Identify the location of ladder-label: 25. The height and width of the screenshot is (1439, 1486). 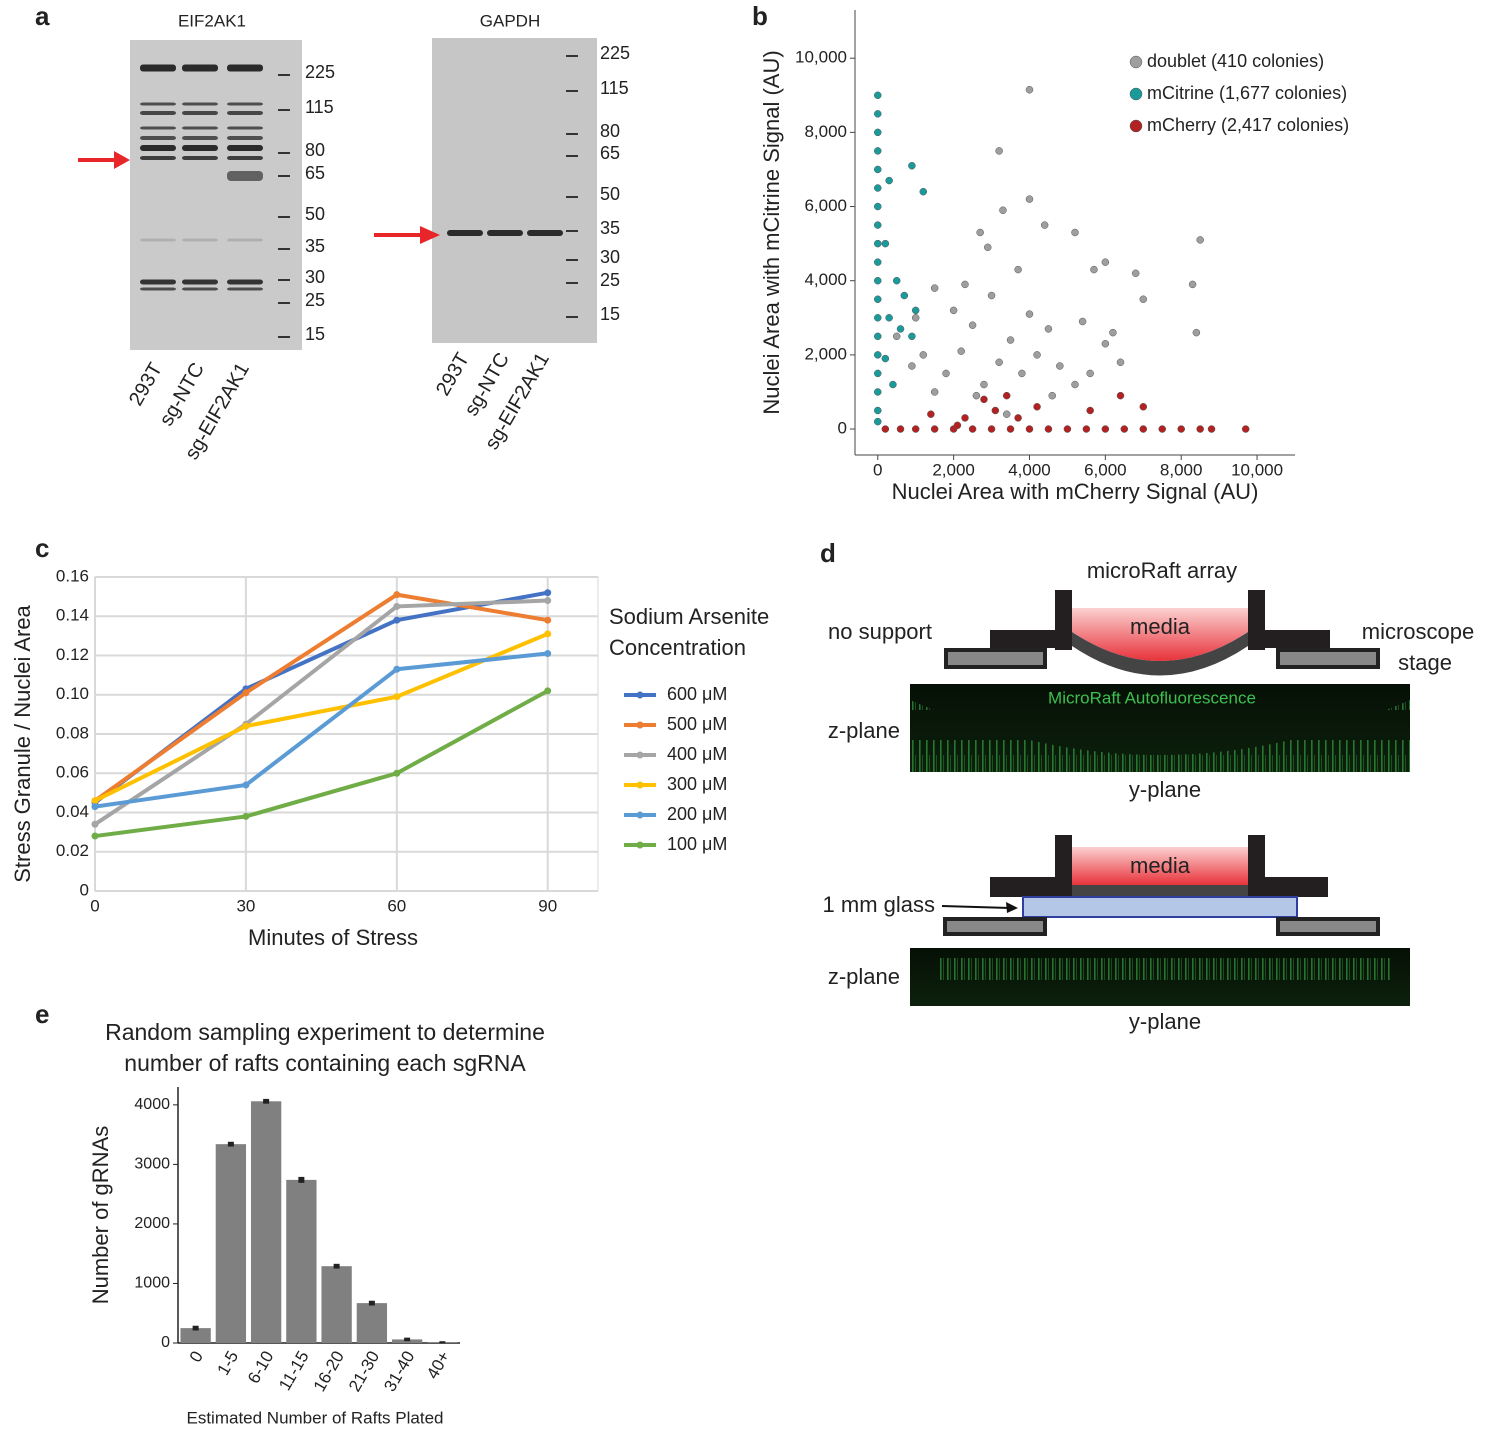
(315, 300).